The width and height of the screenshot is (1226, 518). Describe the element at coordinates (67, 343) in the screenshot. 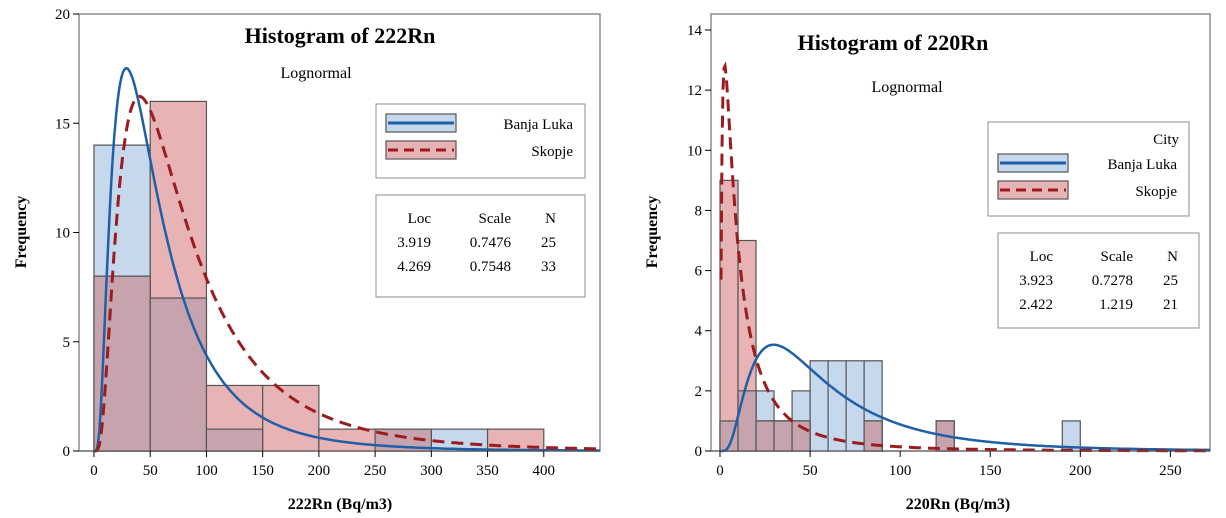

I see `y-tick-label: 5` at that location.